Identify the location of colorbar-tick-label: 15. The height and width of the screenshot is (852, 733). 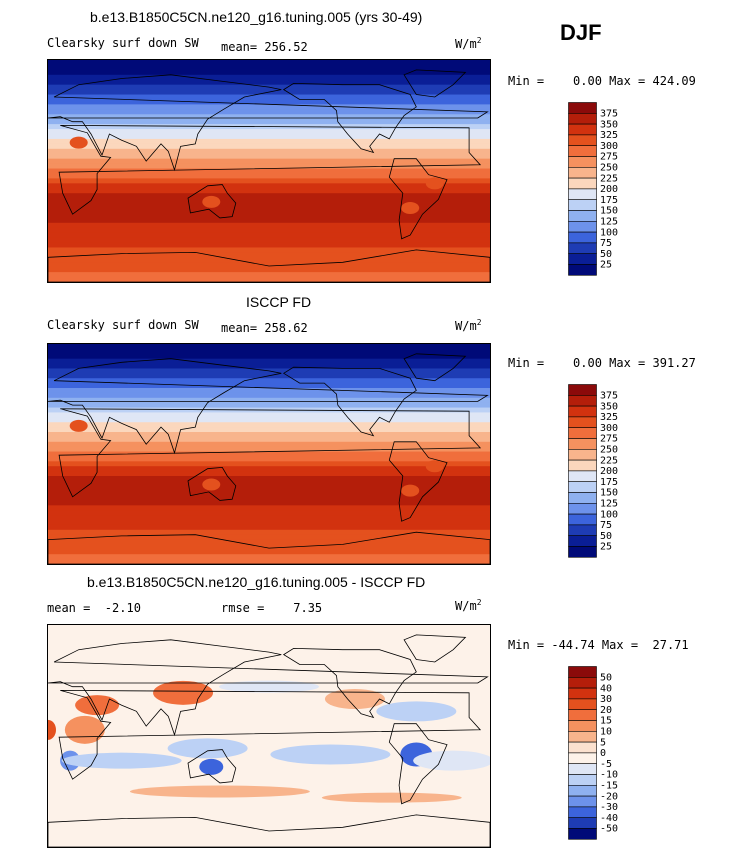
(606, 721).